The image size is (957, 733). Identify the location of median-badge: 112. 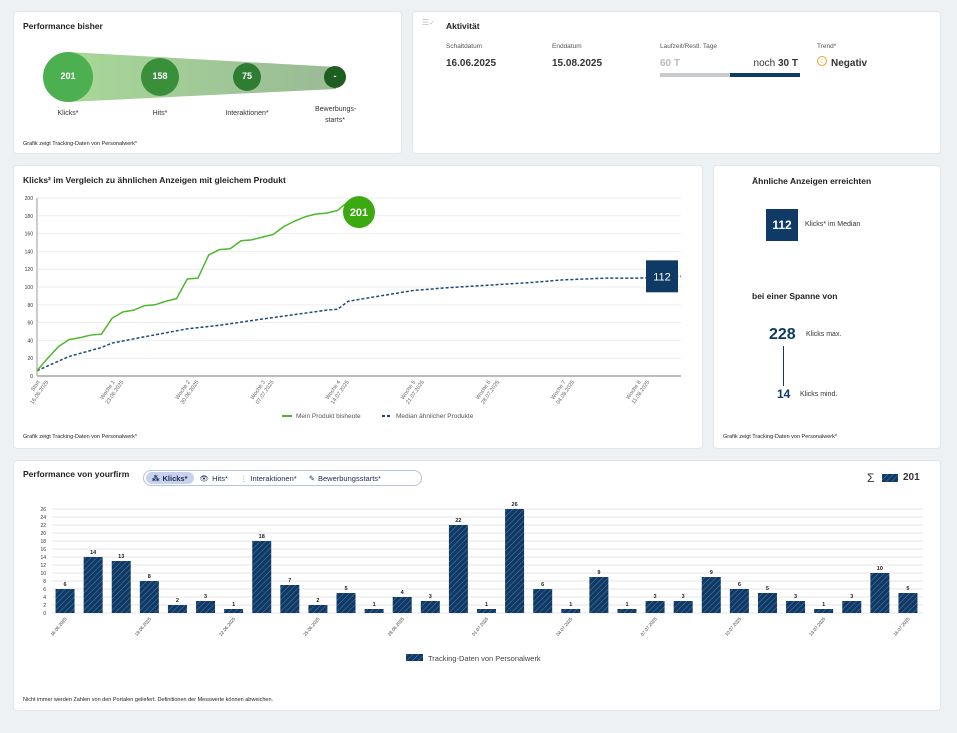
(782, 225).